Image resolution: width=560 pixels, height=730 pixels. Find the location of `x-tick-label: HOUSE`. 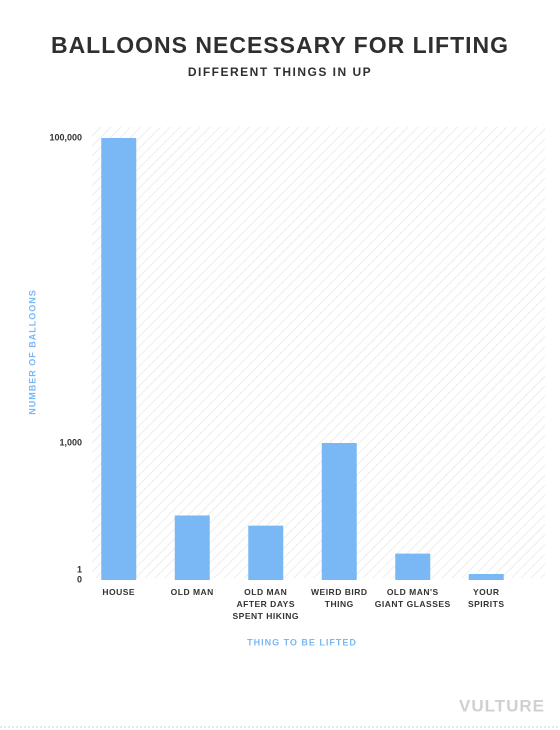

x-tick-label: HOUSE is located at coordinates (119, 592).